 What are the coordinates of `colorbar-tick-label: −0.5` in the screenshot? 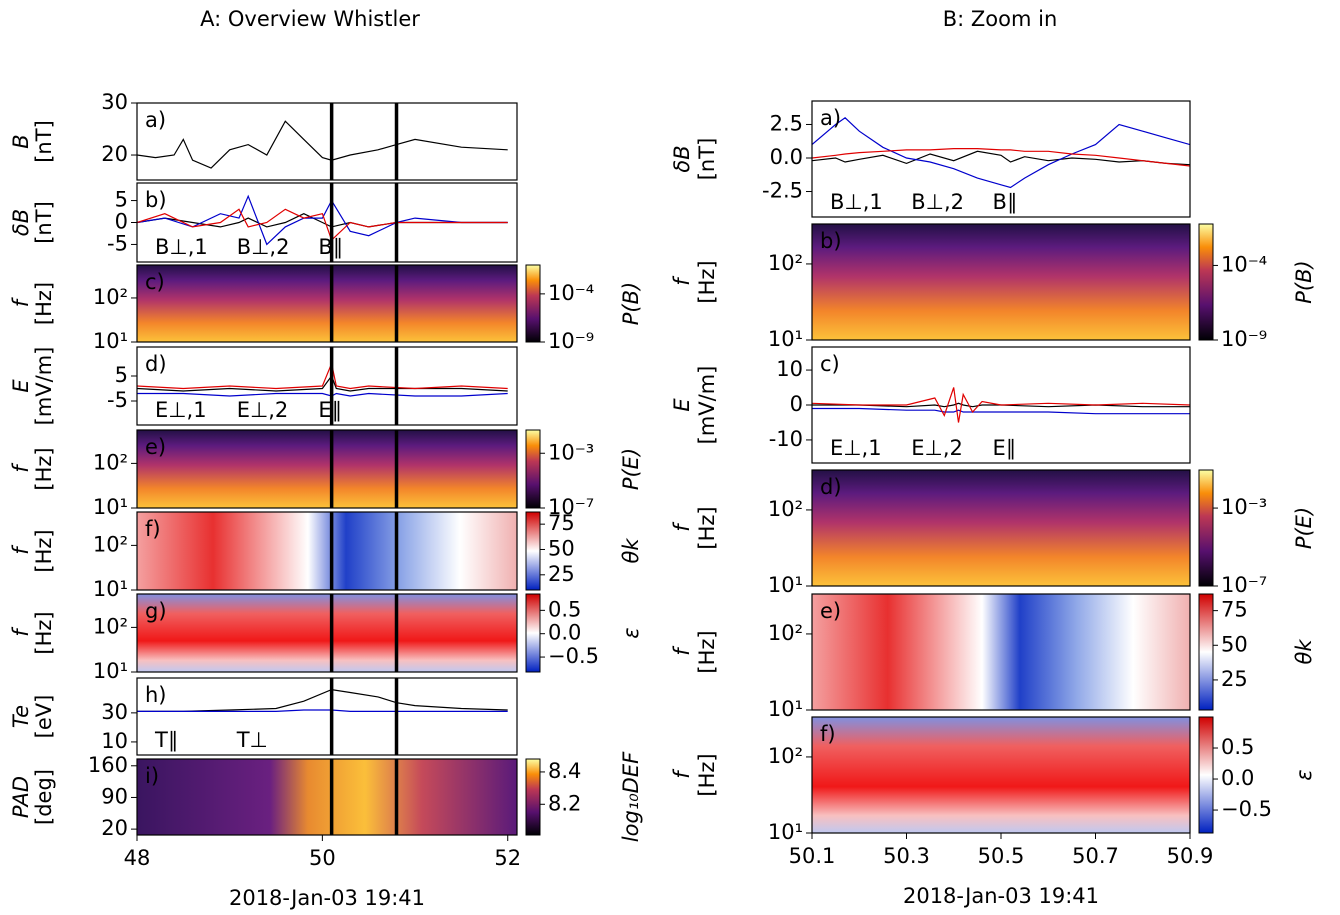 It's located at (573, 656).